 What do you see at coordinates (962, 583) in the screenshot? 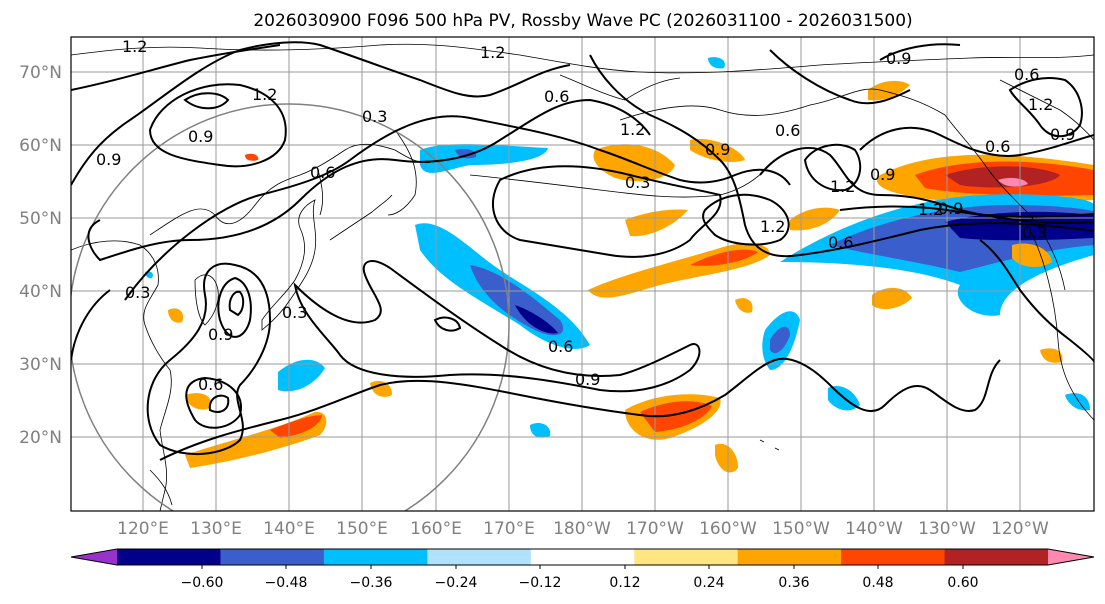
I see `colorbar-tick-label: 0.60` at bounding box center [962, 583].